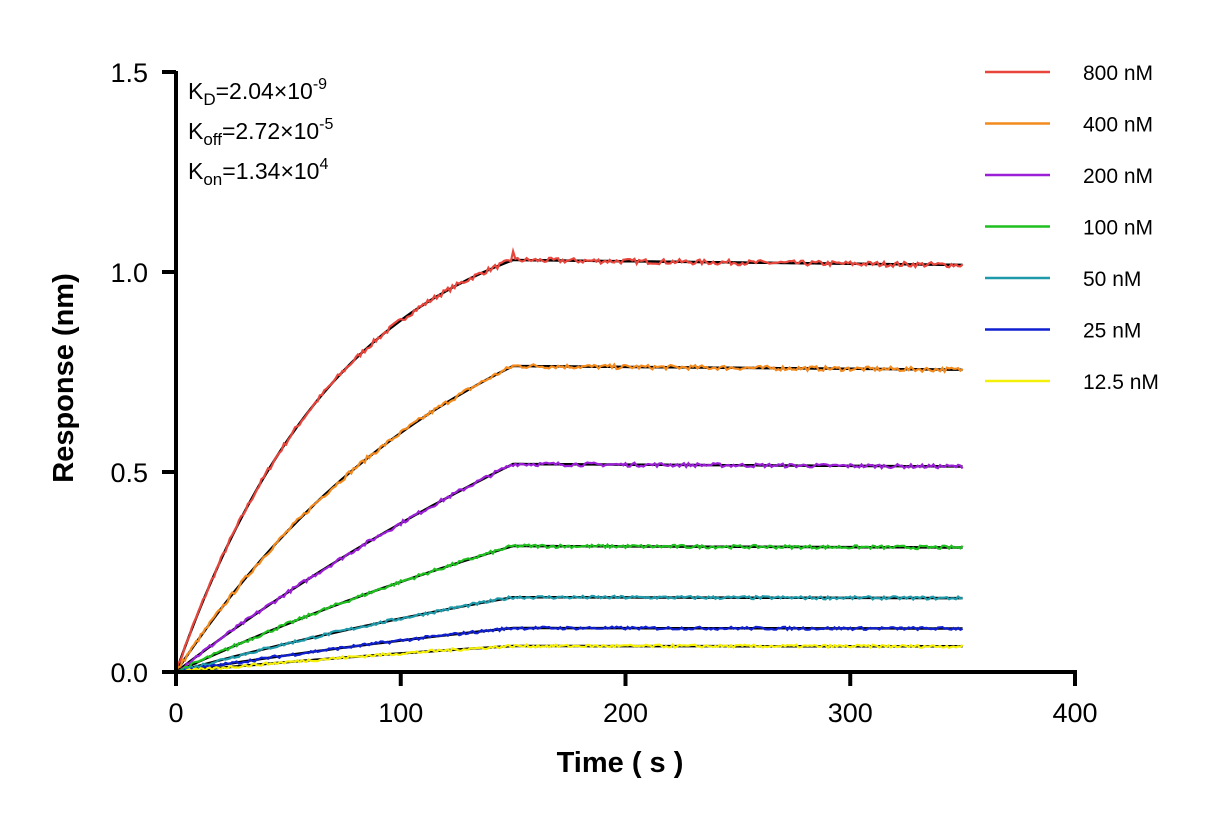 Image resolution: width=1217 pixels, height=825 pixels. I want to click on x-tick-label: 400, so click(1074, 713).